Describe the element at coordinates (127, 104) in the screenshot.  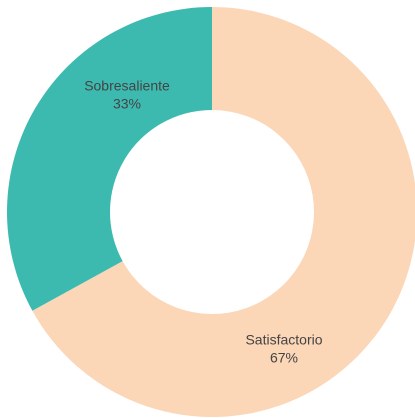
I see `slice-value-label: 33%` at that location.